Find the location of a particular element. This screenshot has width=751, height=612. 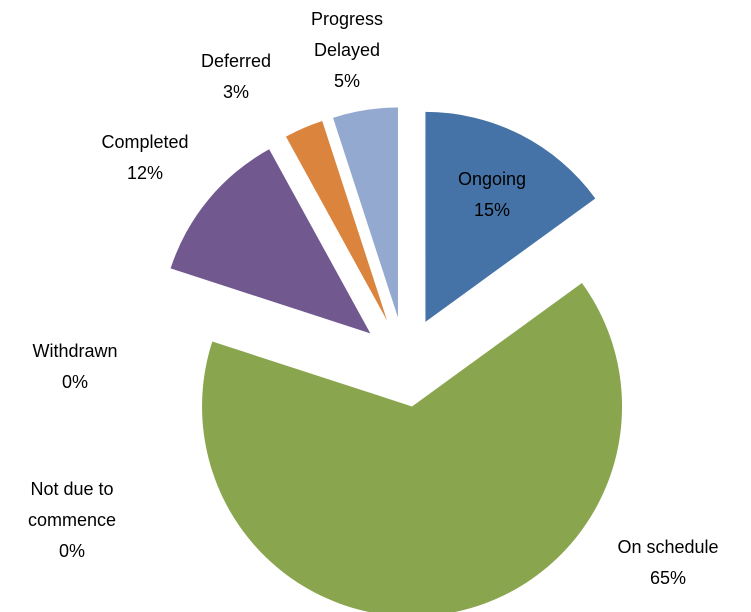

data-label: Progress Delayed 5% is located at coordinates (347, 50).